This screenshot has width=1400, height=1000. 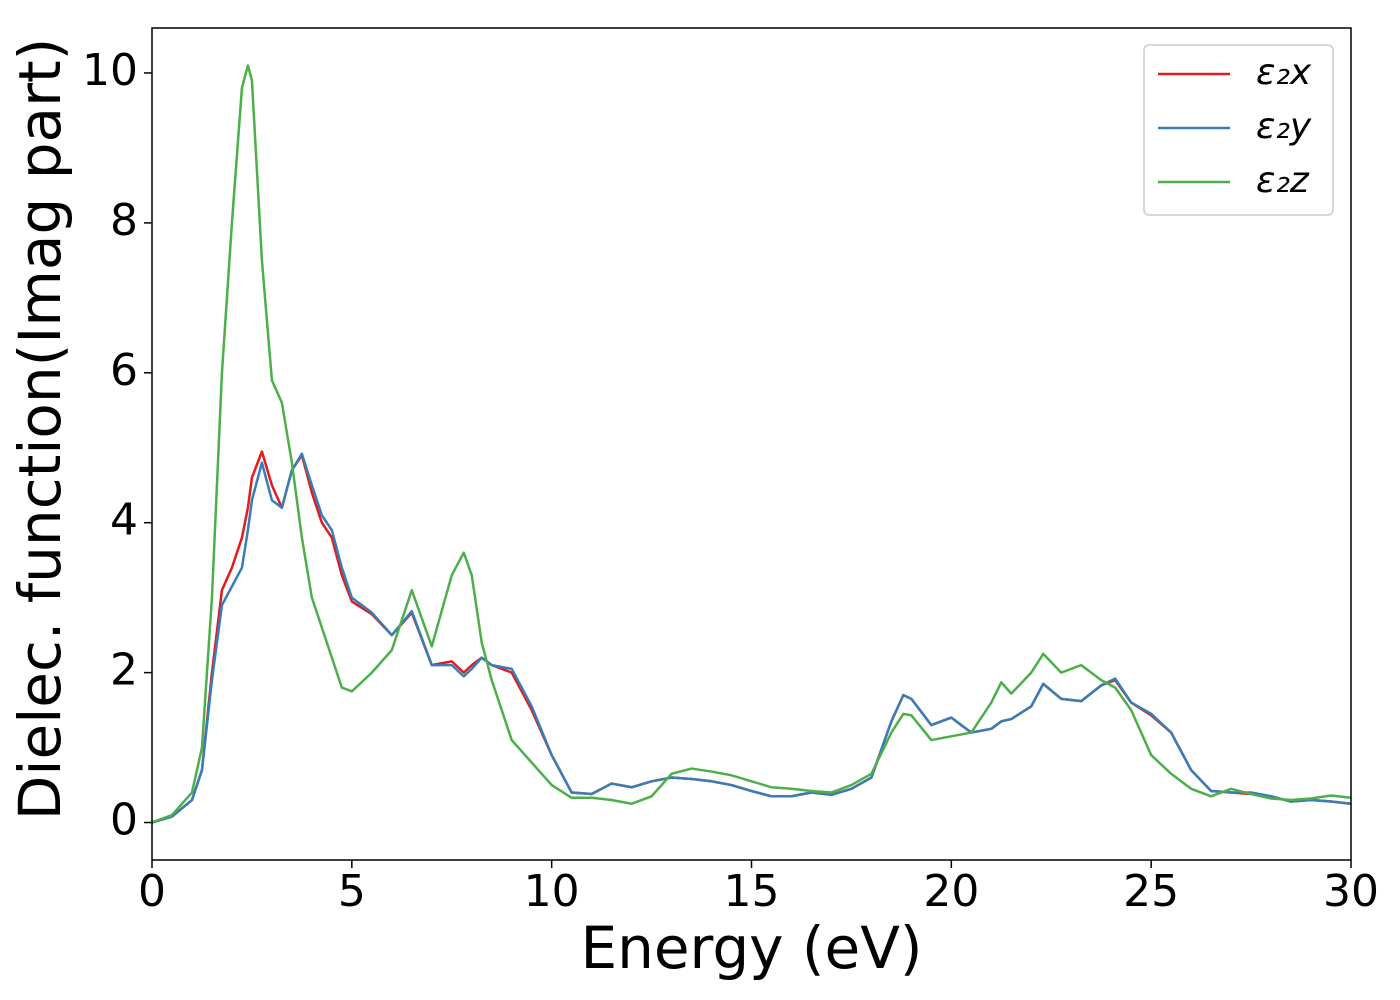 I want to click on x-tick-label: 0, so click(x=152, y=891).